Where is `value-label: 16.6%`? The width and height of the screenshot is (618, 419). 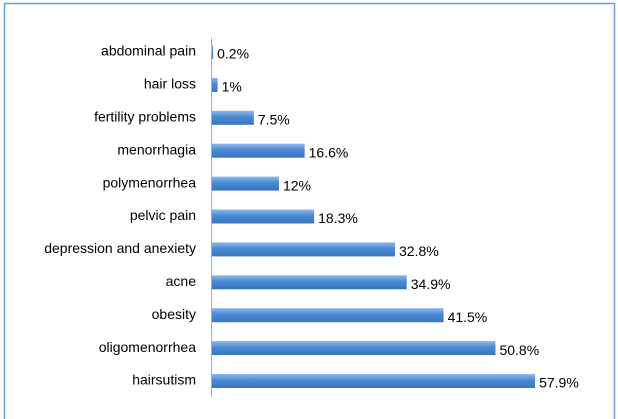 value-label: 16.6% is located at coordinates (329, 152).